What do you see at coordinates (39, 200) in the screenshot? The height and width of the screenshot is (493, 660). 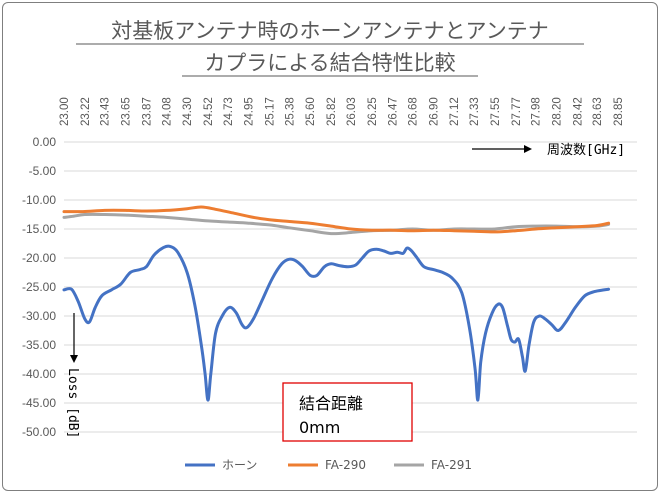 I see `y-tick-label: -10.00` at bounding box center [39, 200].